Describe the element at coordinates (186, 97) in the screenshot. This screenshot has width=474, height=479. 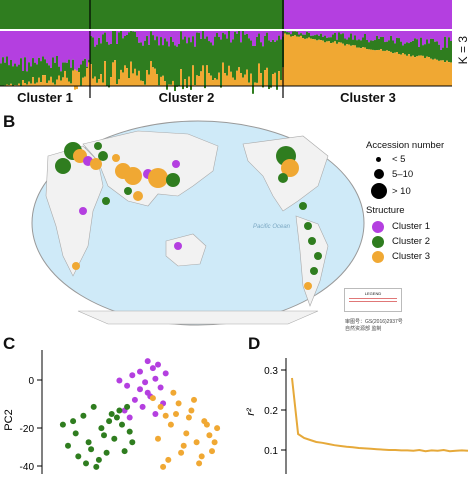
I see `cluster-2-label: Cluster 2` at that location.